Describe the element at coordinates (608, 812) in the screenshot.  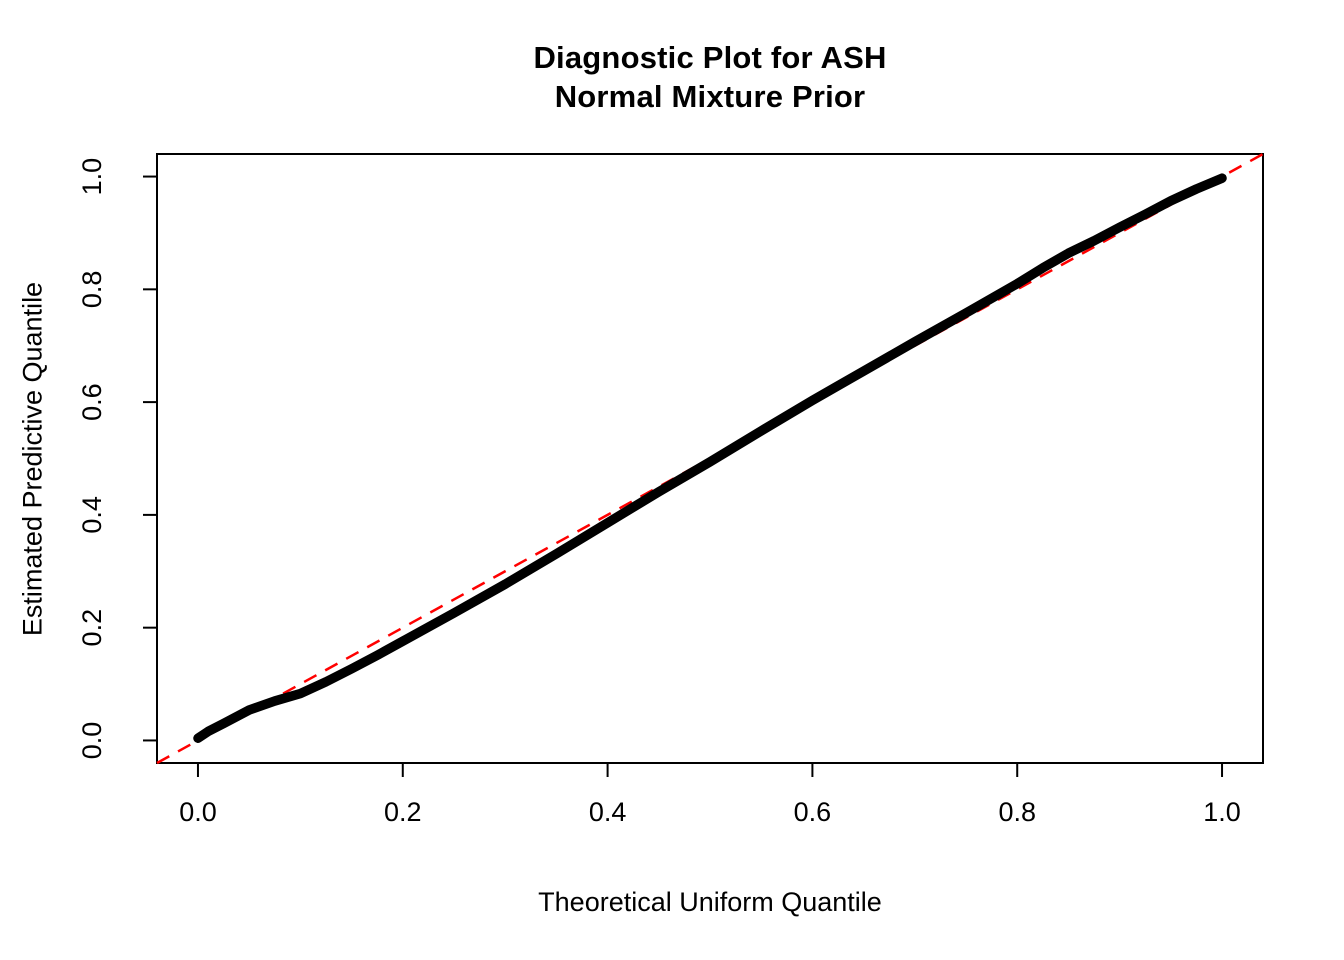
I see `x-tick-label: 0.4` at that location.